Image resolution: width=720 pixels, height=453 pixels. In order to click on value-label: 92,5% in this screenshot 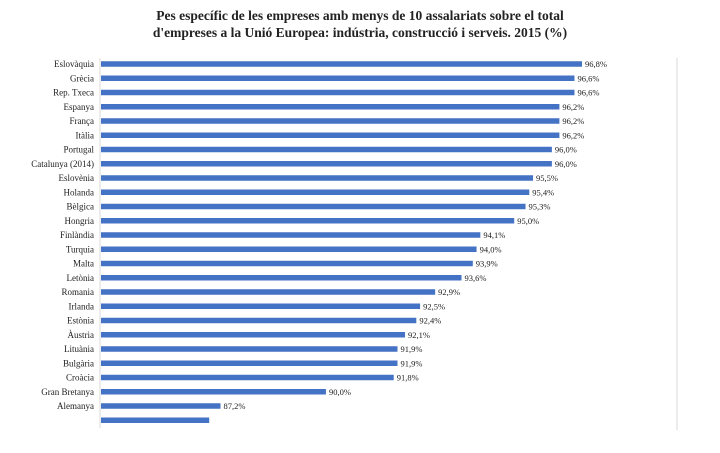, I will do `click(434, 306)`.